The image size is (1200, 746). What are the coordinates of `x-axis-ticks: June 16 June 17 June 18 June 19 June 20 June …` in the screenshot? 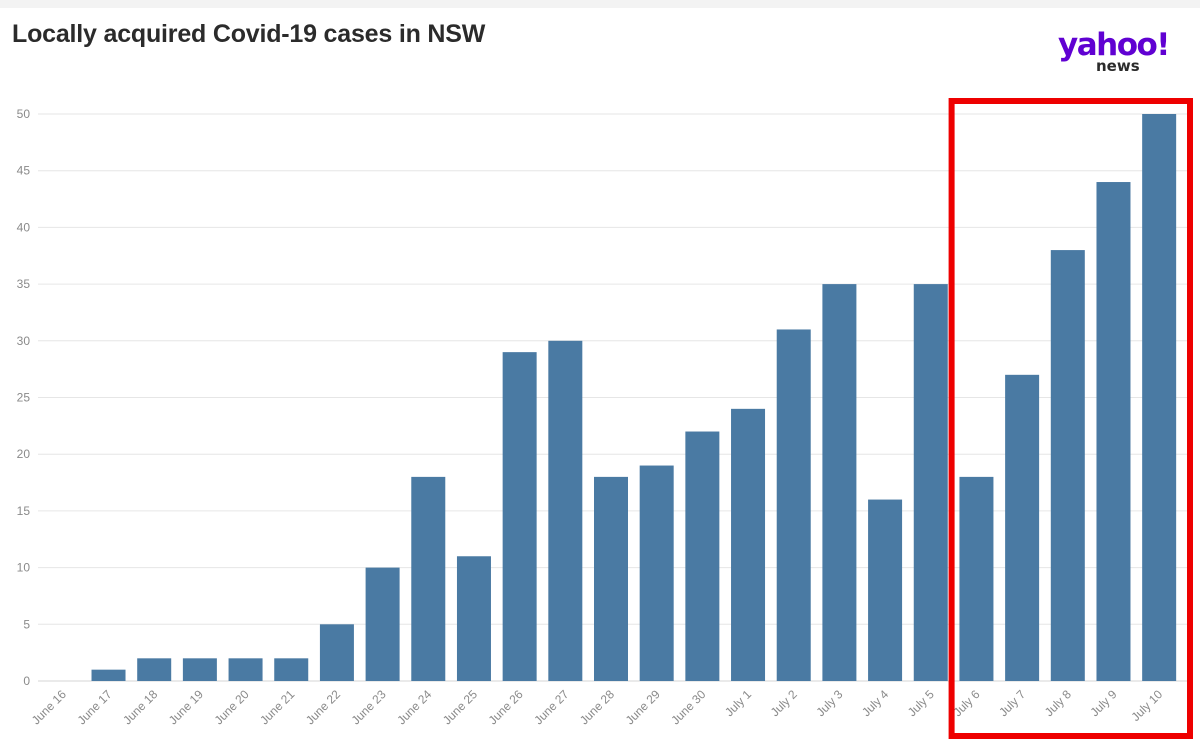 It's located at (597, 707).